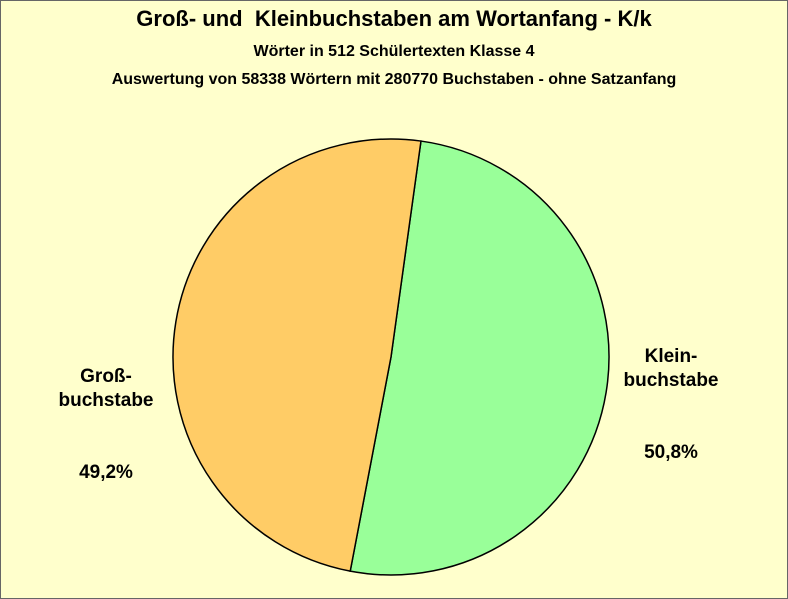  What do you see at coordinates (671, 405) in the screenshot?
I see `slice-label-klein: Klein- buchstabe 50,8%` at bounding box center [671, 405].